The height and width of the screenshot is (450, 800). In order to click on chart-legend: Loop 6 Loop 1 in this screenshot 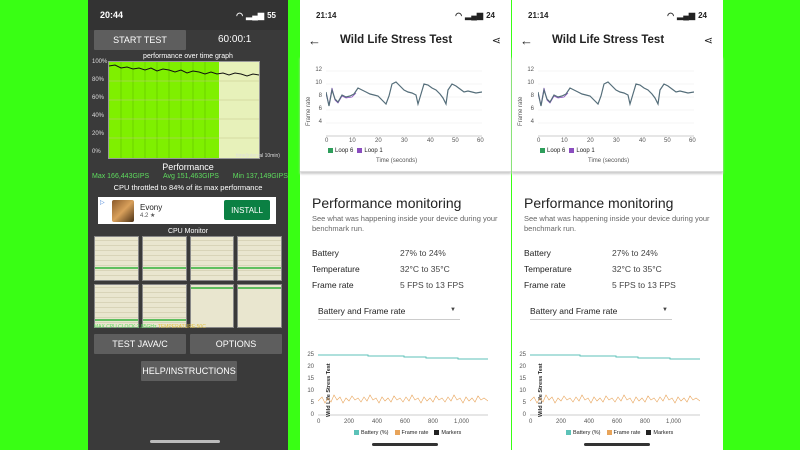, I will do `click(567, 151)`.